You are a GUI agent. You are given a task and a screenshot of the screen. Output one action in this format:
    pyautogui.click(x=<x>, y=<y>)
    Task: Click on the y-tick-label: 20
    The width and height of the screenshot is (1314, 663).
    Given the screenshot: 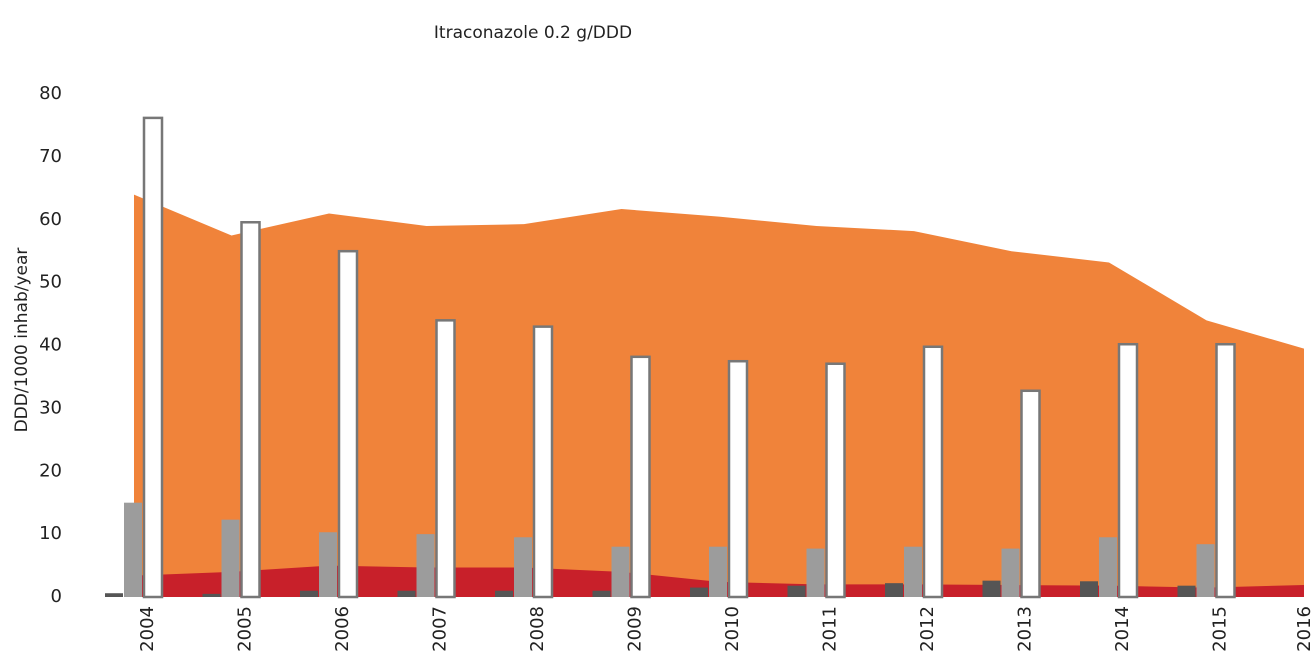 What is the action you would take?
    pyautogui.click(x=50, y=470)
    